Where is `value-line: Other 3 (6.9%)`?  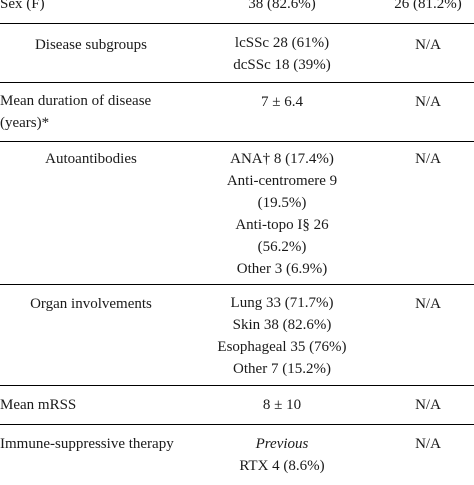
value-line: Other 3 (6.9%) is located at coordinates (282, 269).